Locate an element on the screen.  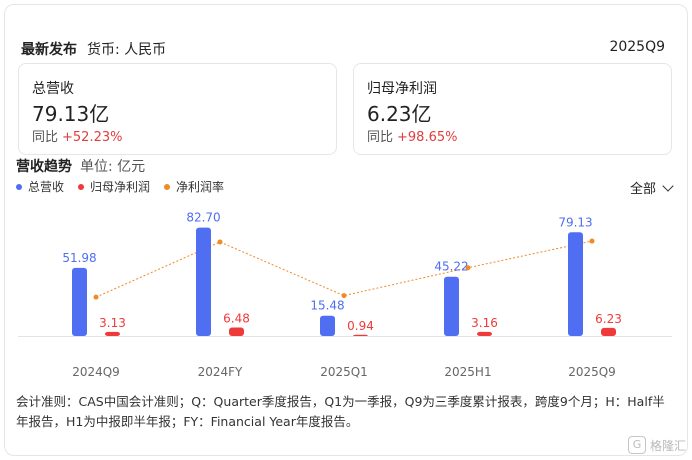
kpi-yoy: 同比 +98.65% is located at coordinates (412, 135).